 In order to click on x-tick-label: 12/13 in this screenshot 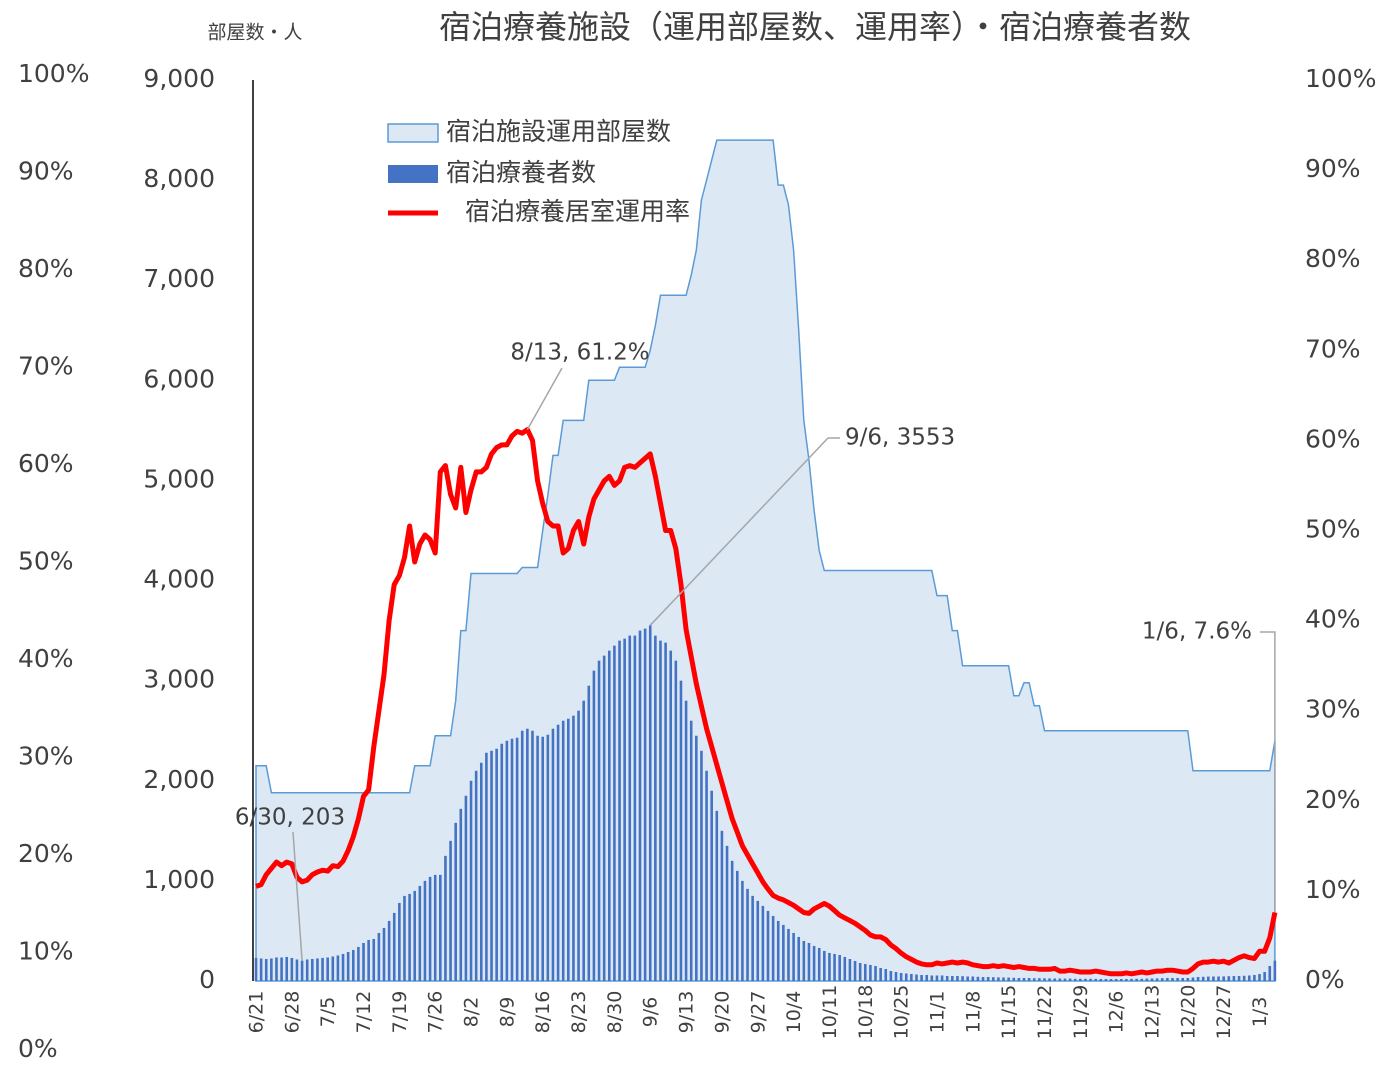, I will do `click(1153, 1012)`.